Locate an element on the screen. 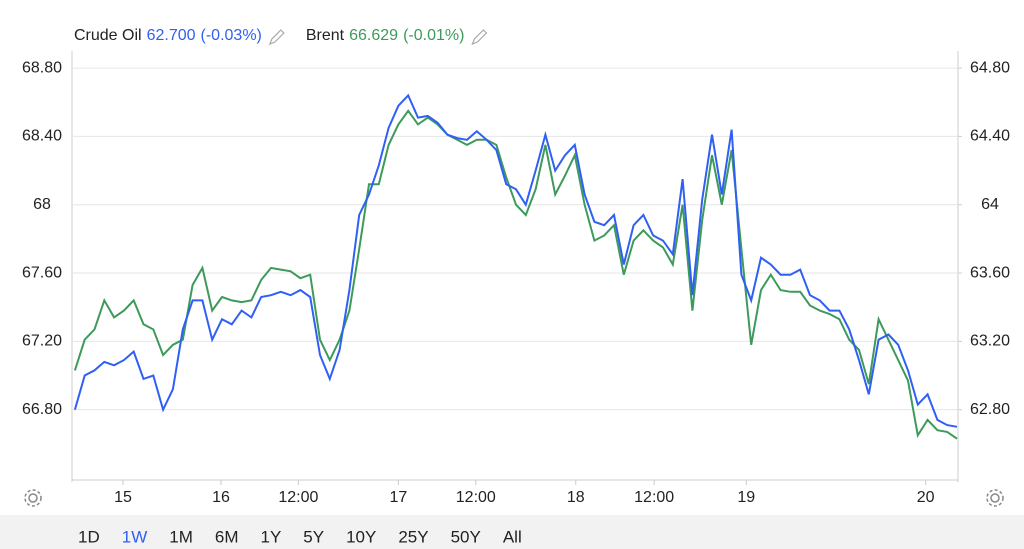 The height and width of the screenshot is (549, 1024). range-bar is located at coordinates (512, 532).